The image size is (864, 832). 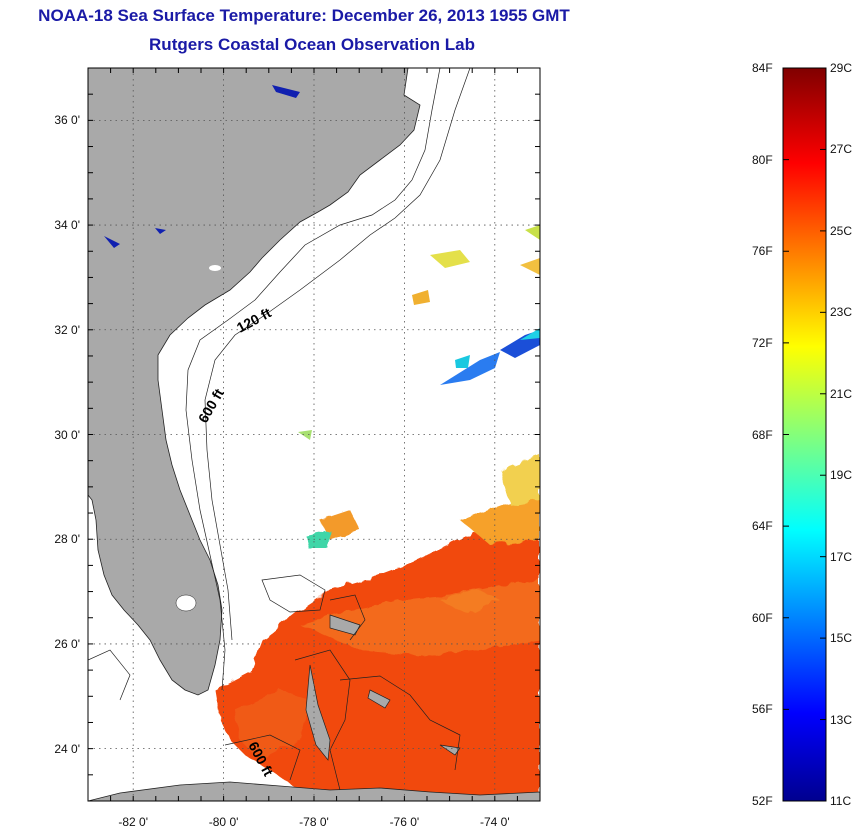 I want to click on lake, so click(x=215, y=268).